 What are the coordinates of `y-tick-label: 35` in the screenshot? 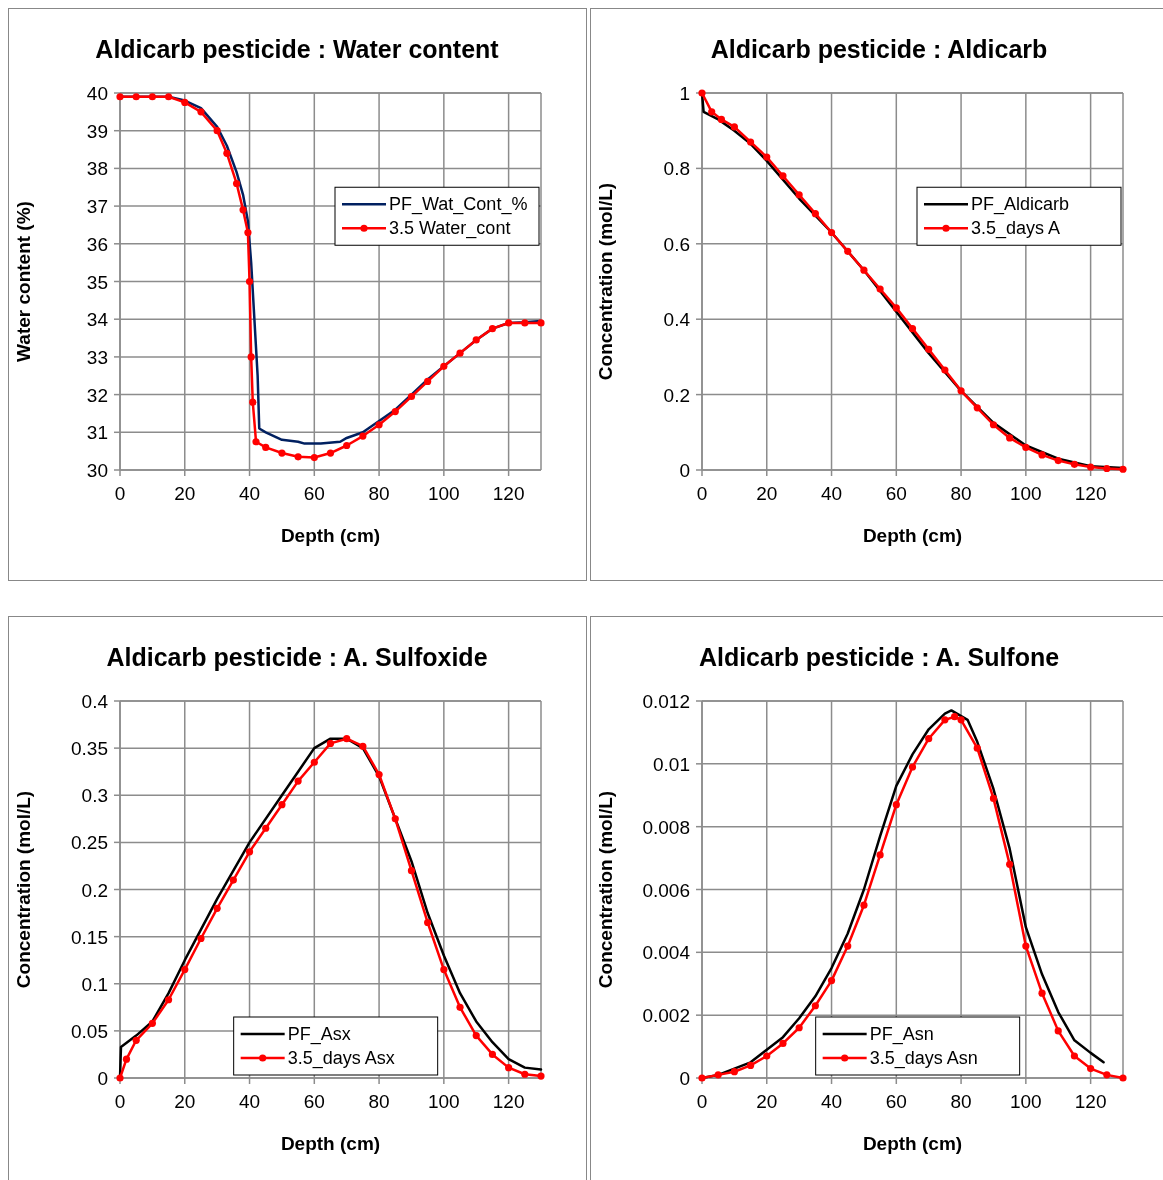 It's located at (97, 282).